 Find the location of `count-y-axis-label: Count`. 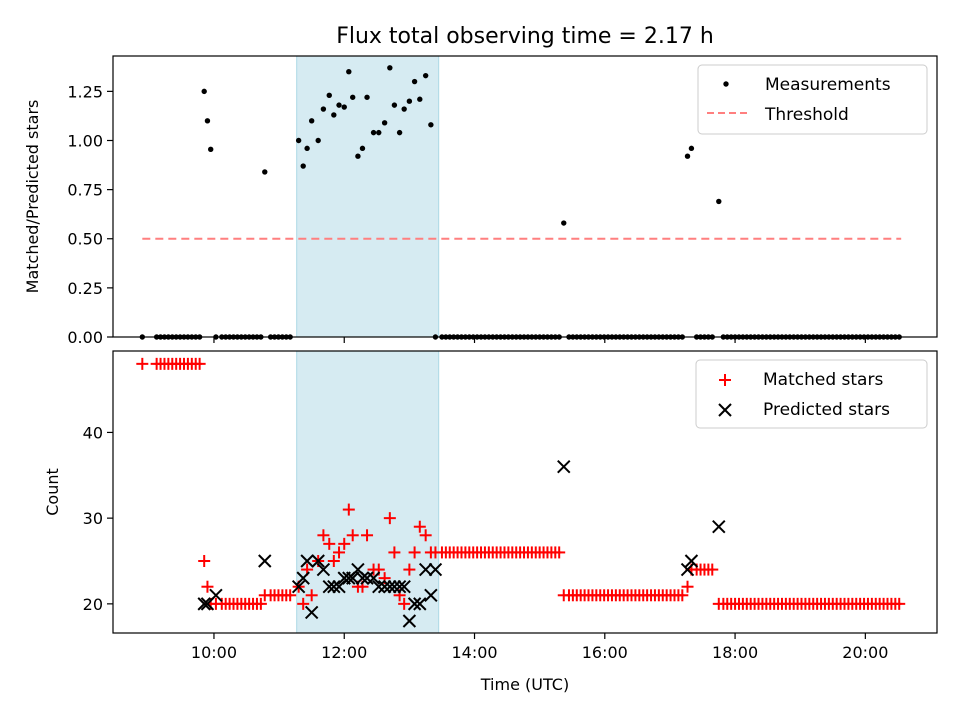

count-y-axis-label: Count is located at coordinates (52, 492).